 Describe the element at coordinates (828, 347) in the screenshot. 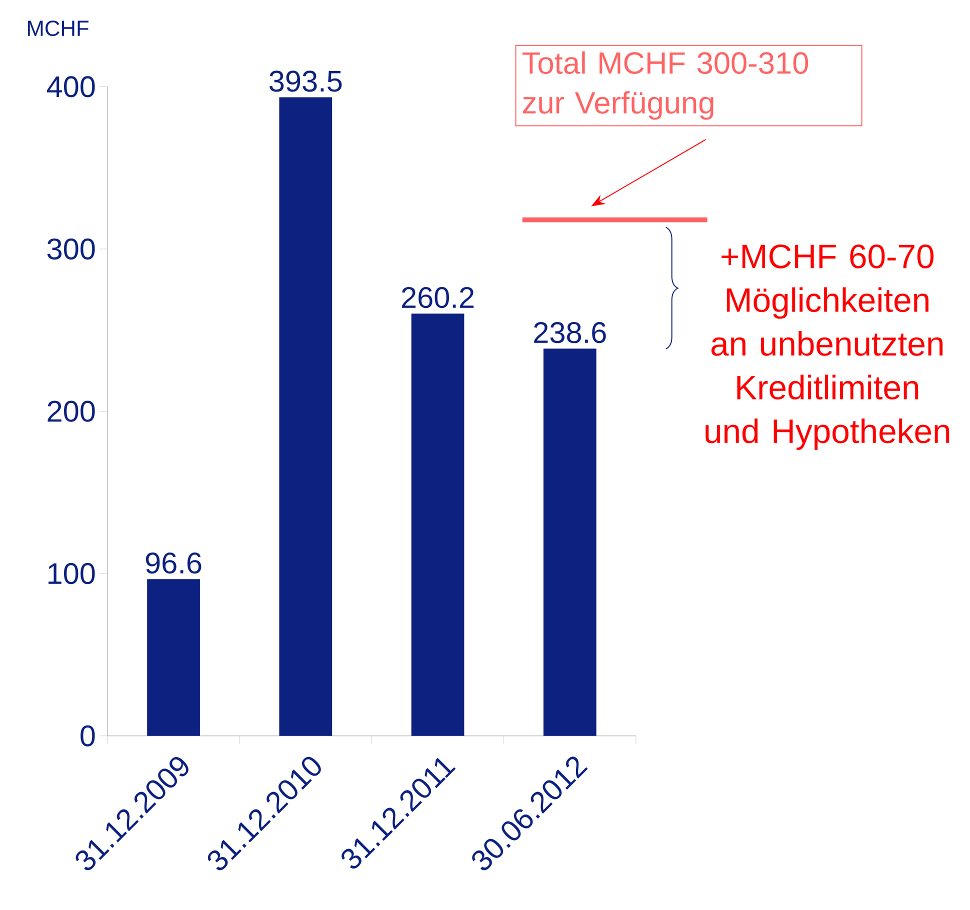

I see `text: +MCHF 60-70 Möglichkeiten an unbenutzten Kreditlimiten und Hypotheken` at that location.